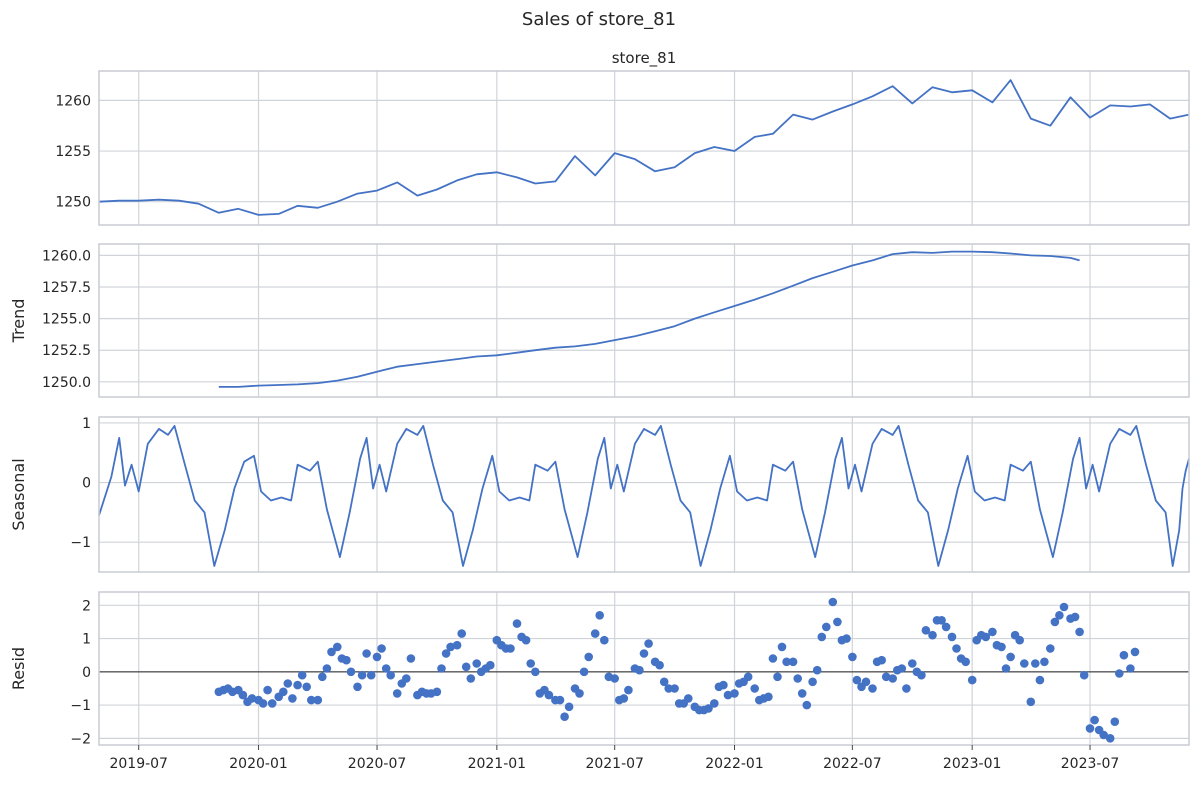 This screenshot has width=1198, height=785. I want to click on x-tick-label: 2023-01, so click(972, 764).